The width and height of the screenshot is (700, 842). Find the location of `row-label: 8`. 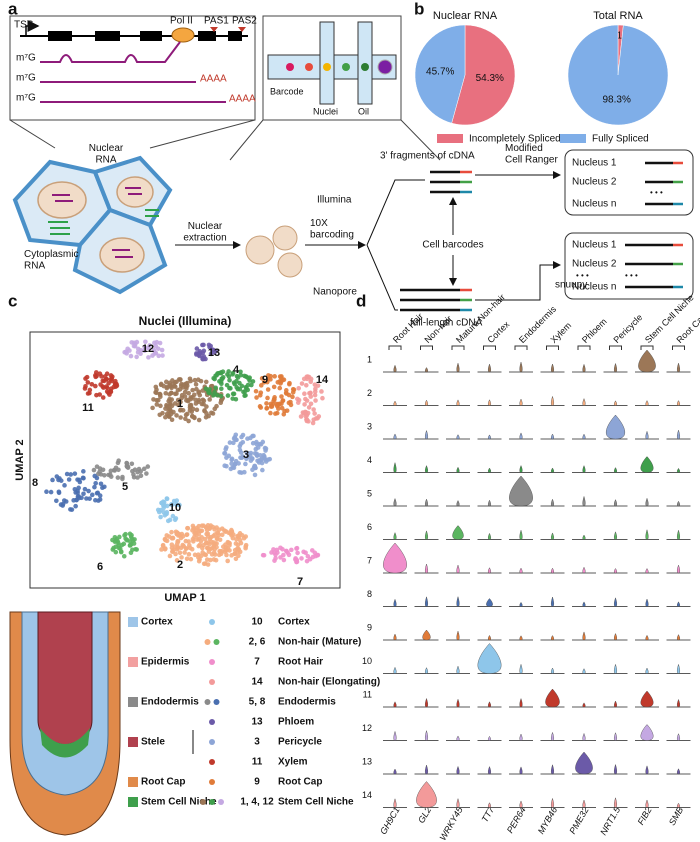

row-label: 8 is located at coordinates (369, 594).